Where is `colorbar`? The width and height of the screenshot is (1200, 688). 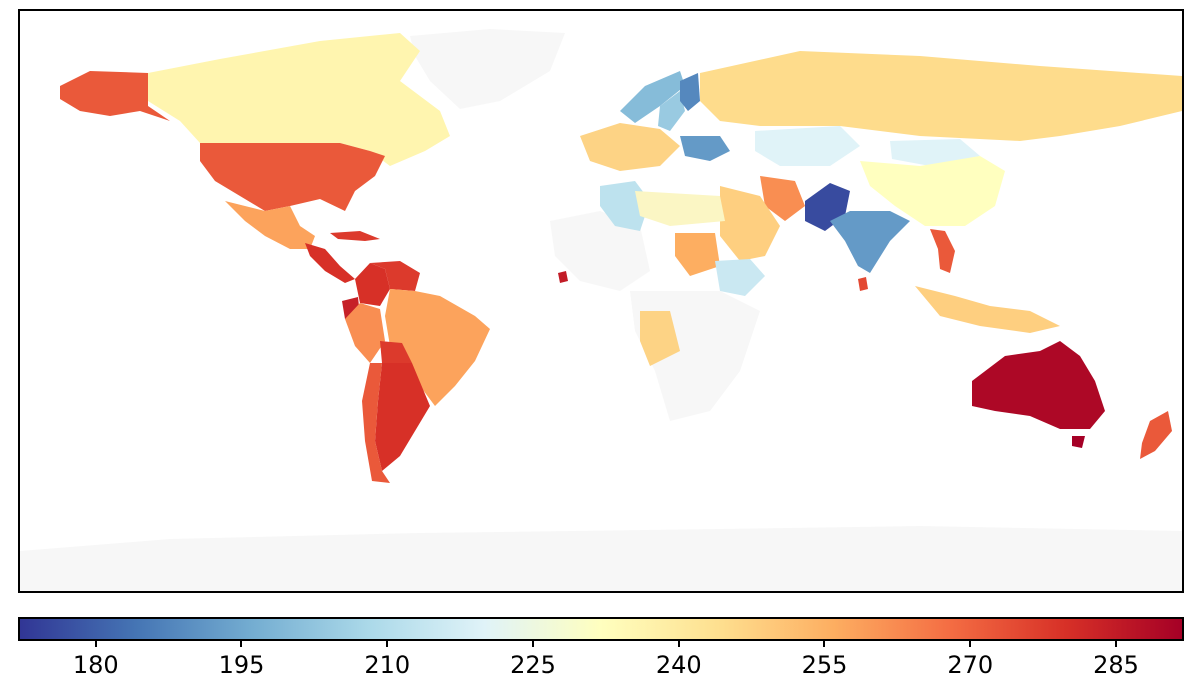
colorbar is located at coordinates (601, 629).